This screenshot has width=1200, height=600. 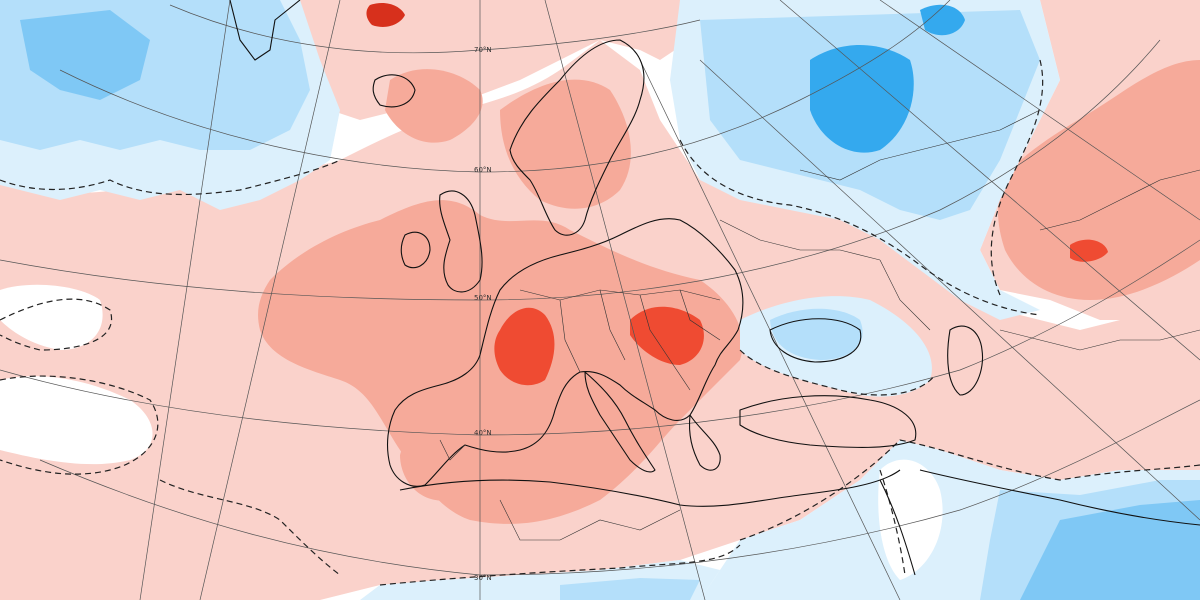 What do you see at coordinates (434, 106) in the screenshot?
I see `warm-anomaly-medium-iceland` at bounding box center [434, 106].